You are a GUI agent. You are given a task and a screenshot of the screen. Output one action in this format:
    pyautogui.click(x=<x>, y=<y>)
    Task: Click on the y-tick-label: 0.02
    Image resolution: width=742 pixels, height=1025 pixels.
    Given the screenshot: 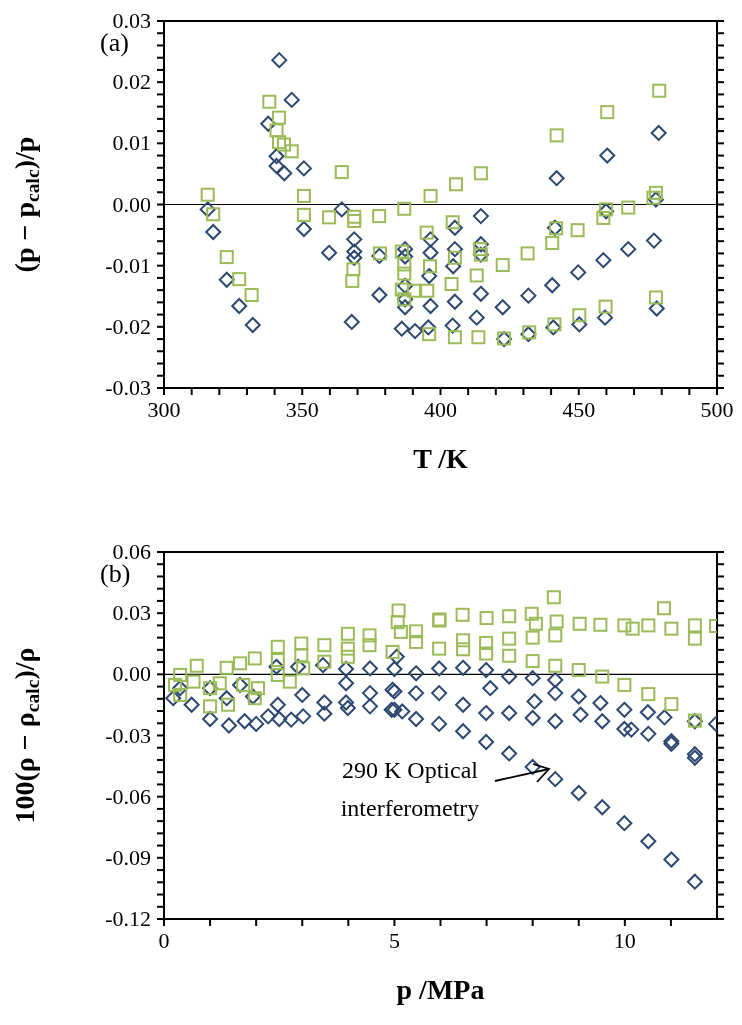 What is the action you would take?
    pyautogui.click(x=131, y=82)
    